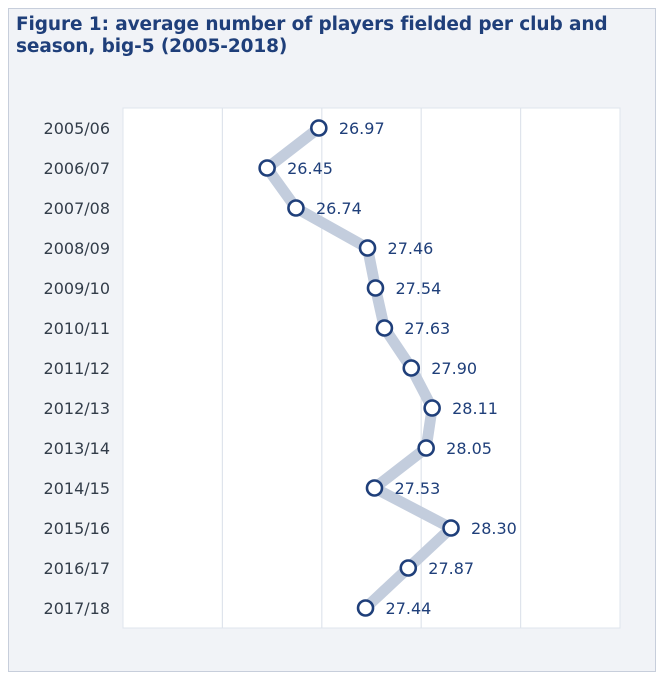 Image resolution: width=666 pixels, height=682 pixels. What do you see at coordinates (77, 488) in the screenshot?
I see `category-label: 2014/15` at bounding box center [77, 488].